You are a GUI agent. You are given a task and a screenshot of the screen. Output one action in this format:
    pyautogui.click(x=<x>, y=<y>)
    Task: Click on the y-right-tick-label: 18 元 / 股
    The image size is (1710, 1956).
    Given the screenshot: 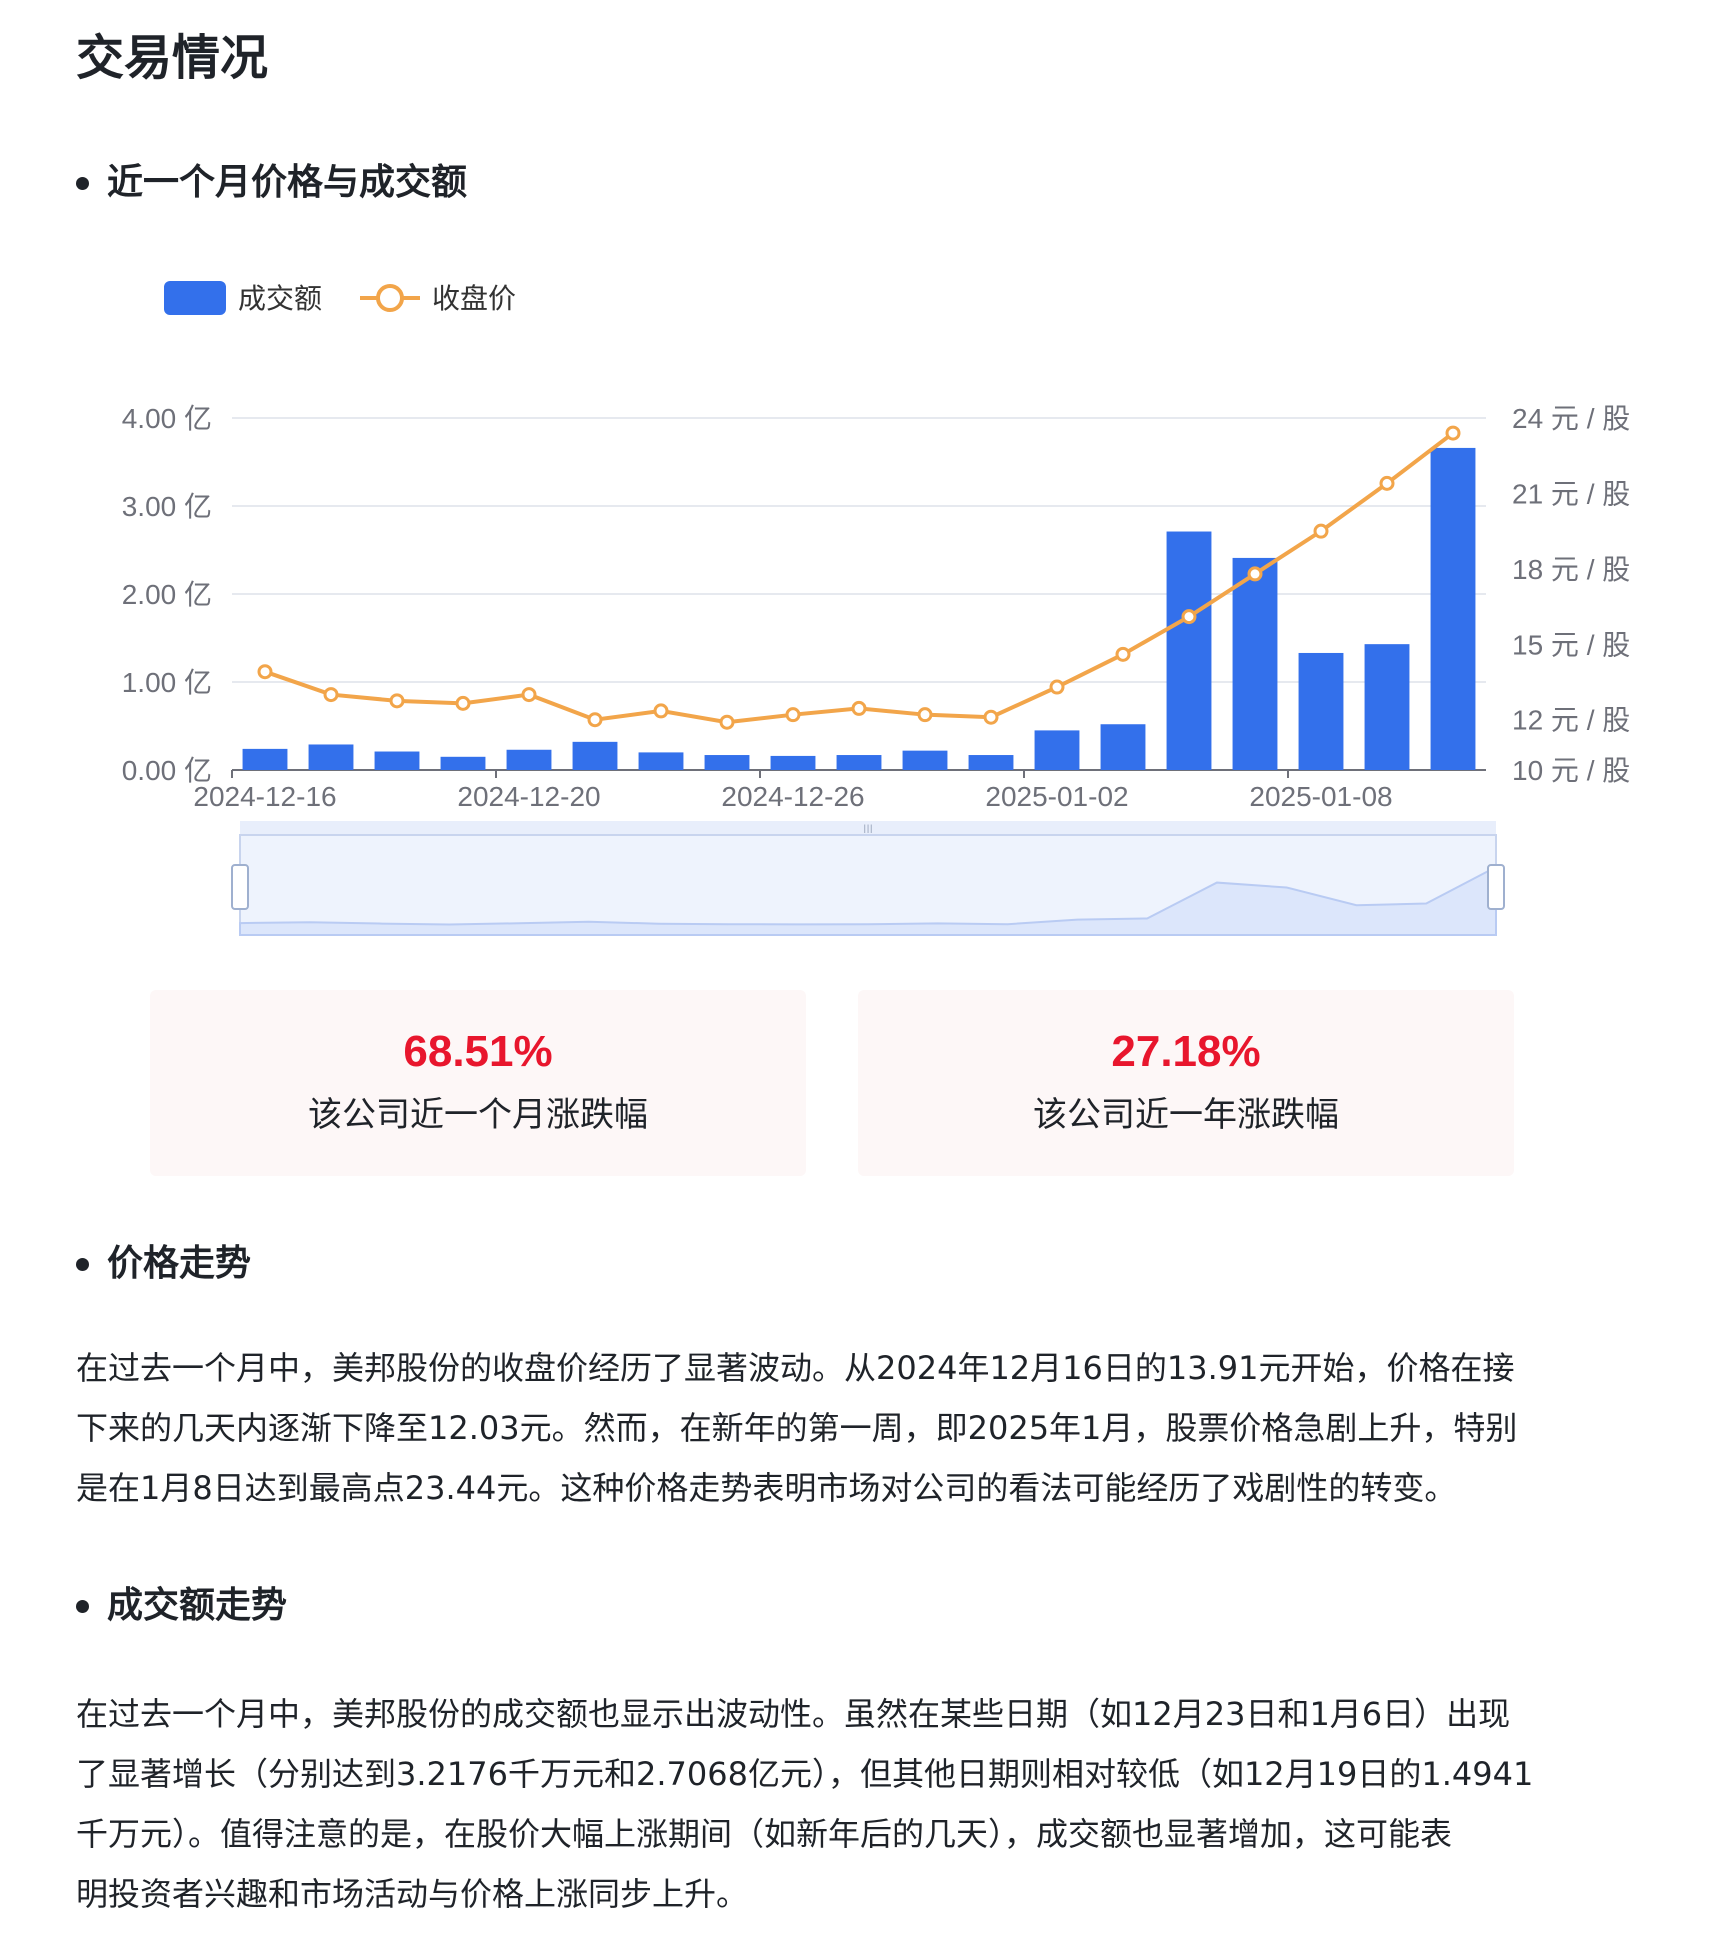 What is the action you would take?
    pyautogui.click(x=1571, y=569)
    